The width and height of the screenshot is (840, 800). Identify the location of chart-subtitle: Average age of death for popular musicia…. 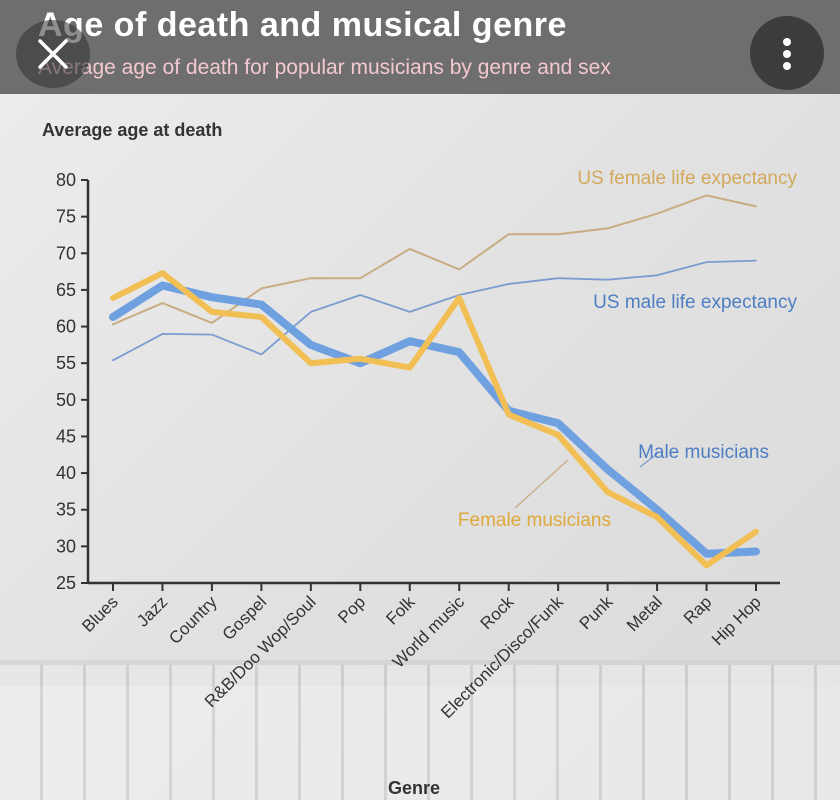
(324, 67).